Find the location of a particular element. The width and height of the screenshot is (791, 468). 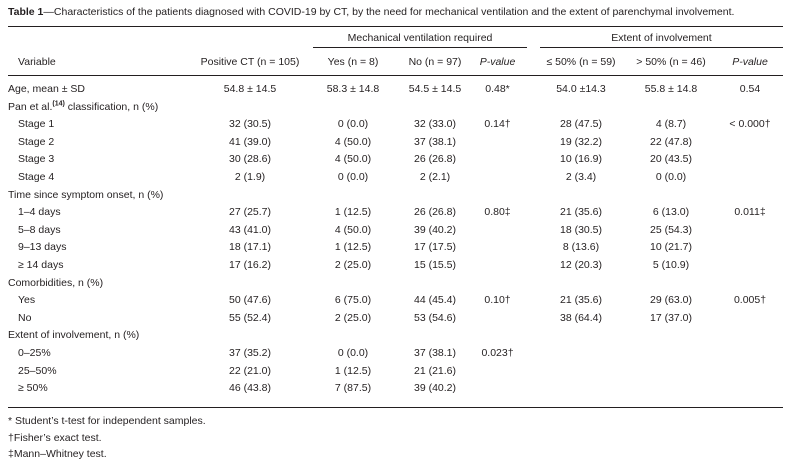

table-cell: 18 (17.1) is located at coordinates (250, 247).